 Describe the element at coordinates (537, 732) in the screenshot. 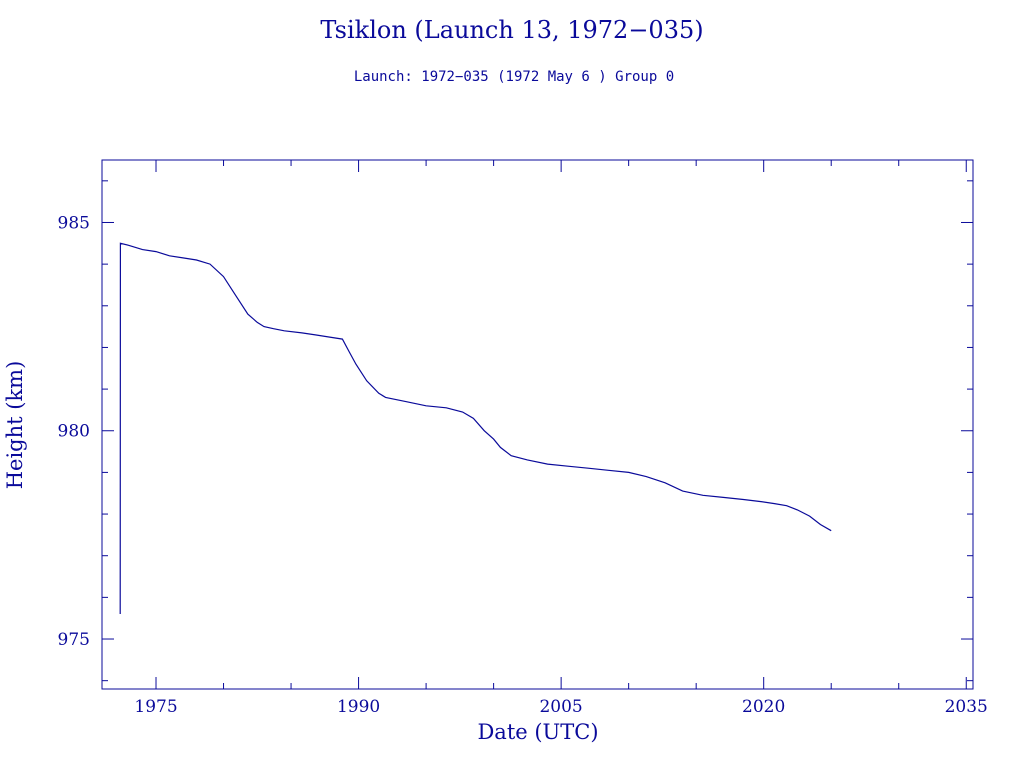

I see `x-axis-label: Date (UTC)` at that location.